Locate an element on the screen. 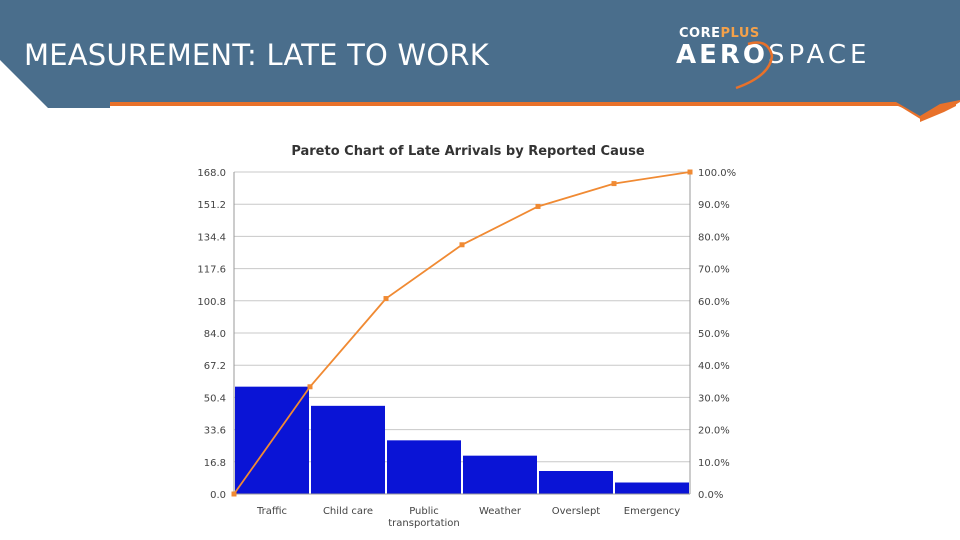 Image resolution: width=960 pixels, height=540 pixels. y-tick-label: 67.2 is located at coordinates (215, 366).